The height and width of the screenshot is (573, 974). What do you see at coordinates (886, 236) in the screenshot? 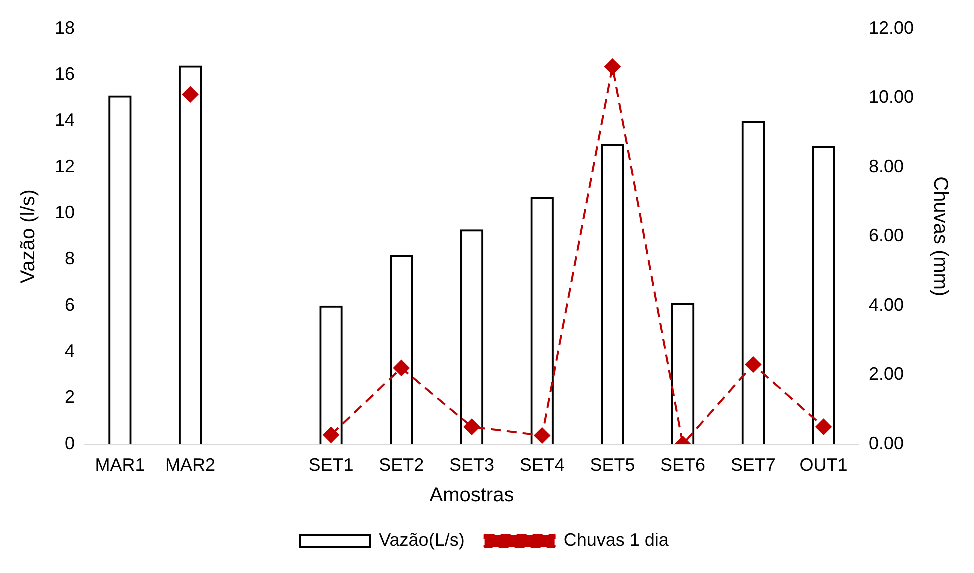
I see `y2-tick-label: 6.00` at bounding box center [886, 236].